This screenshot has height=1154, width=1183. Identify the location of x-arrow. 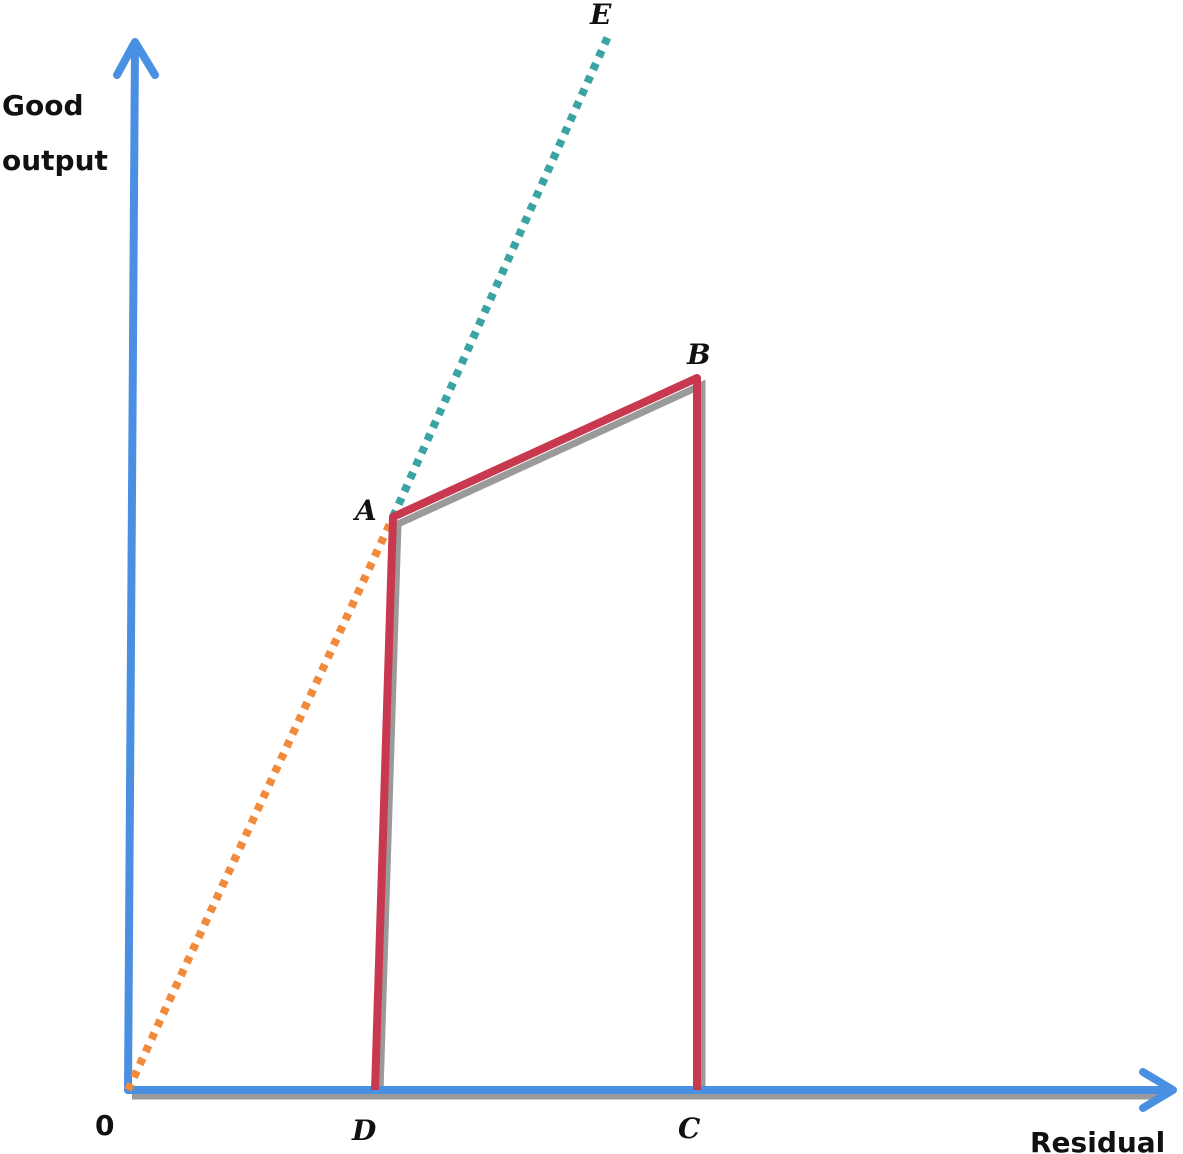
(1158, 1090).